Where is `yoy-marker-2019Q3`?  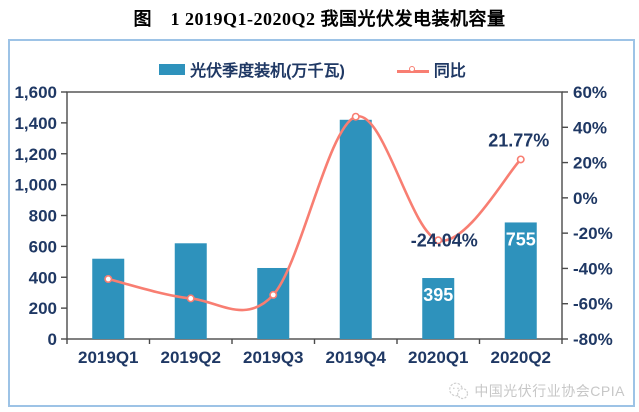
yoy-marker-2019Q3 is located at coordinates (273, 294).